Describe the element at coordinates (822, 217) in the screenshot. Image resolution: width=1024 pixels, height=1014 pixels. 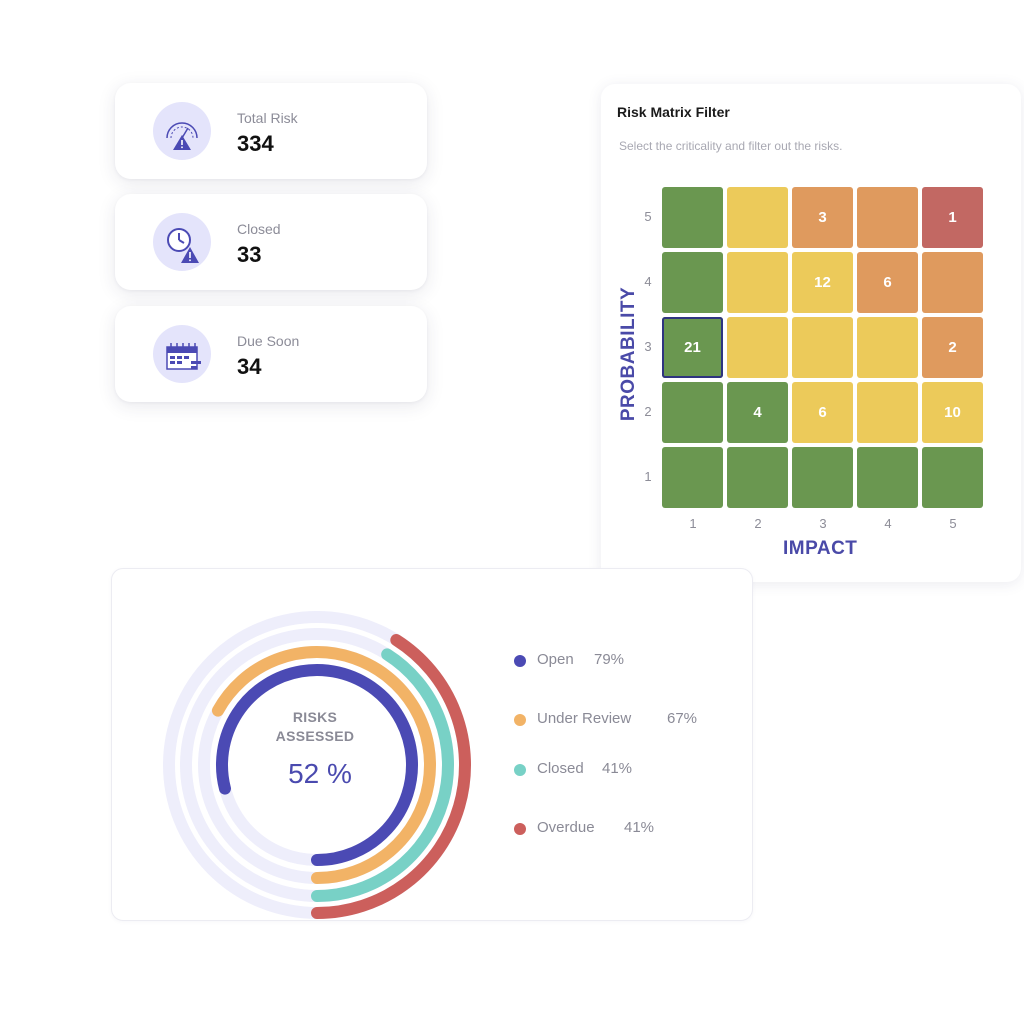
I see `matrix-cell-p5-i3: 3` at that location.